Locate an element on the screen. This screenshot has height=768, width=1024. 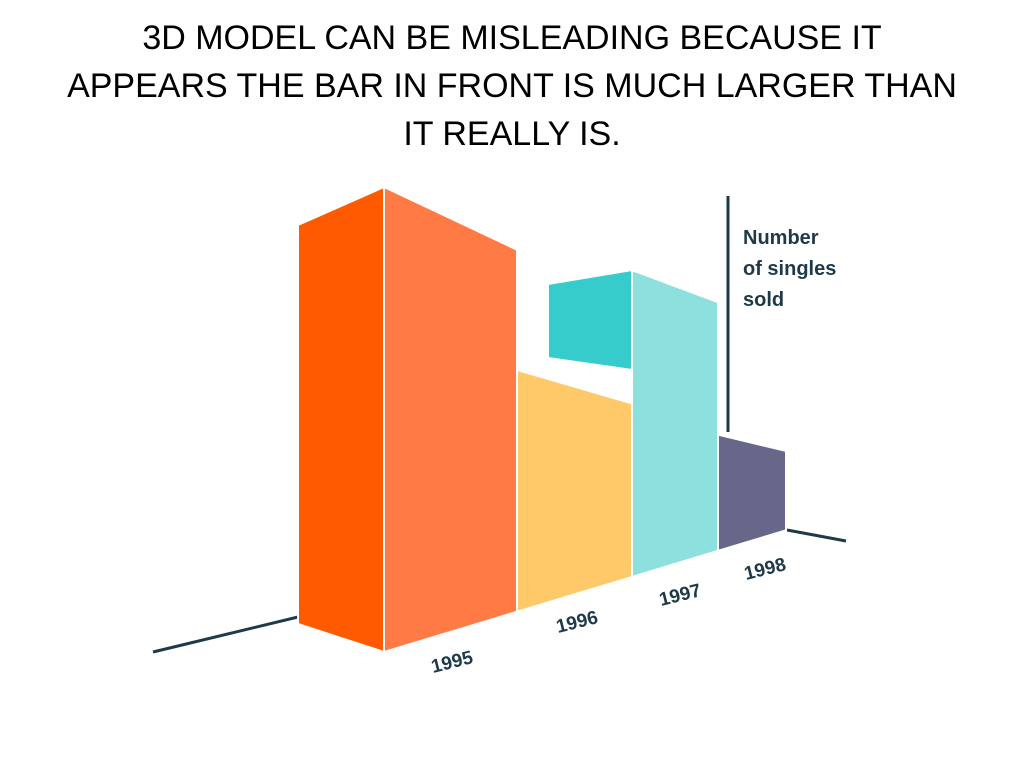
x-tick-label-1997: 1997 is located at coordinates (680, 595).